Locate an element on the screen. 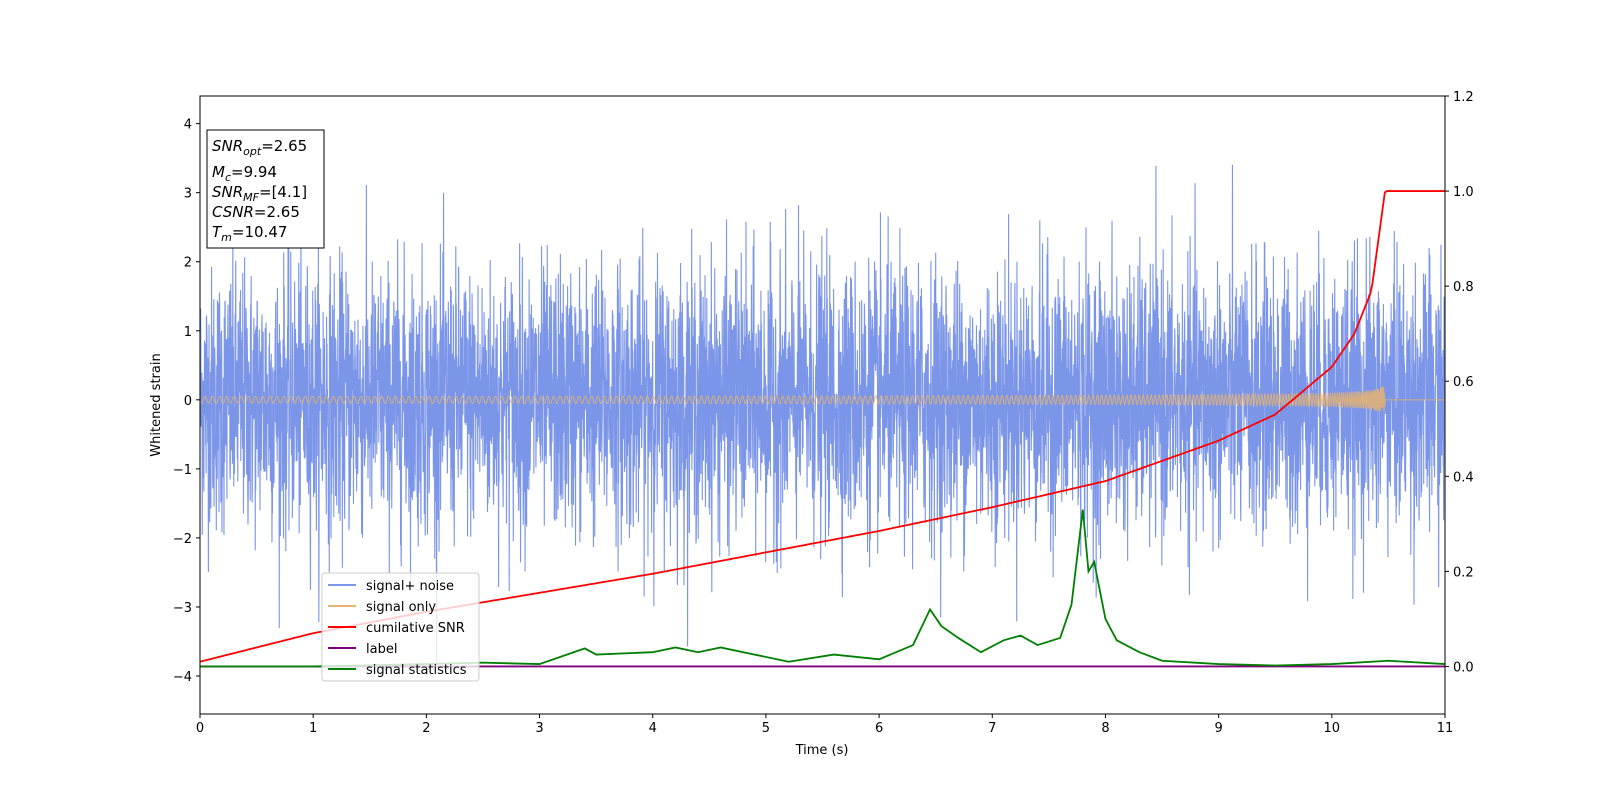 This screenshot has height=800, width=1600. legend-label: cumilative SNR is located at coordinates (415, 628).